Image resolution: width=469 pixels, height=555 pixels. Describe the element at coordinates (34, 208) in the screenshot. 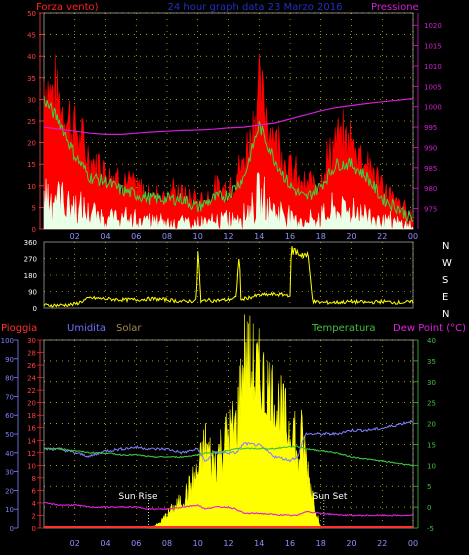

I see `wind-tick-label: 5` at that location.